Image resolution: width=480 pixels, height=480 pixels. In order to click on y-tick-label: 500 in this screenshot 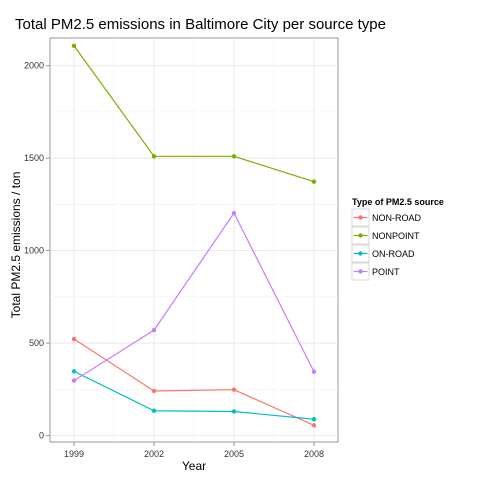, I will do `click(36, 343)`.